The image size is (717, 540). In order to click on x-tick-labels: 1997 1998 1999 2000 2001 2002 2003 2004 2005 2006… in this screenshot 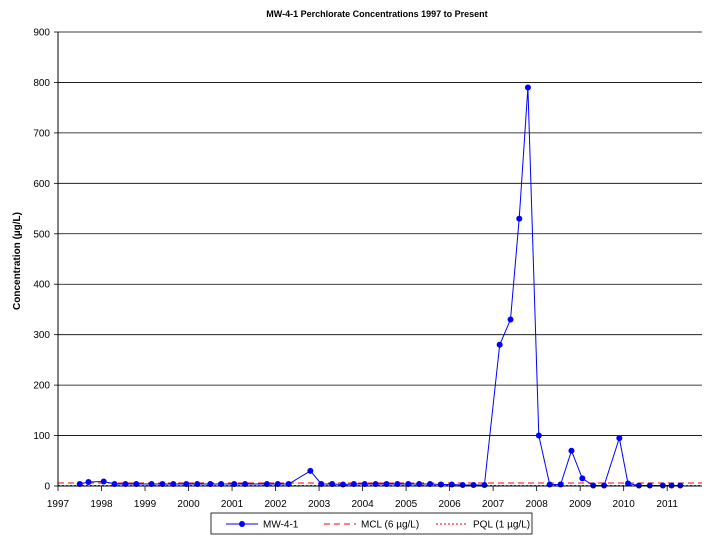, I will do `click(362, 498)`.